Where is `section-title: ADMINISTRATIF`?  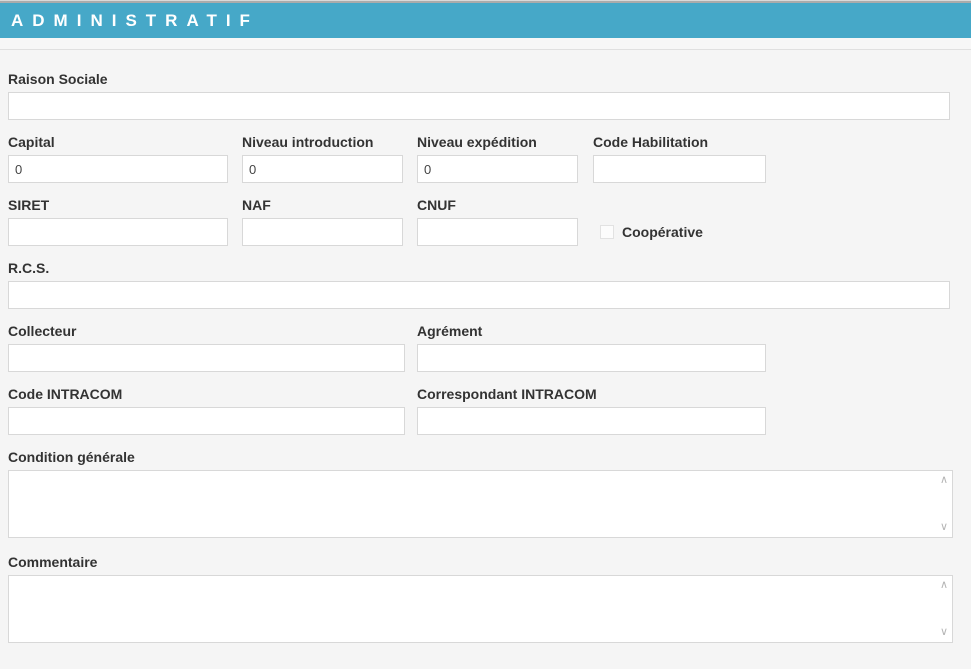 section-title: ADMINISTRATIF is located at coordinates (135, 20).